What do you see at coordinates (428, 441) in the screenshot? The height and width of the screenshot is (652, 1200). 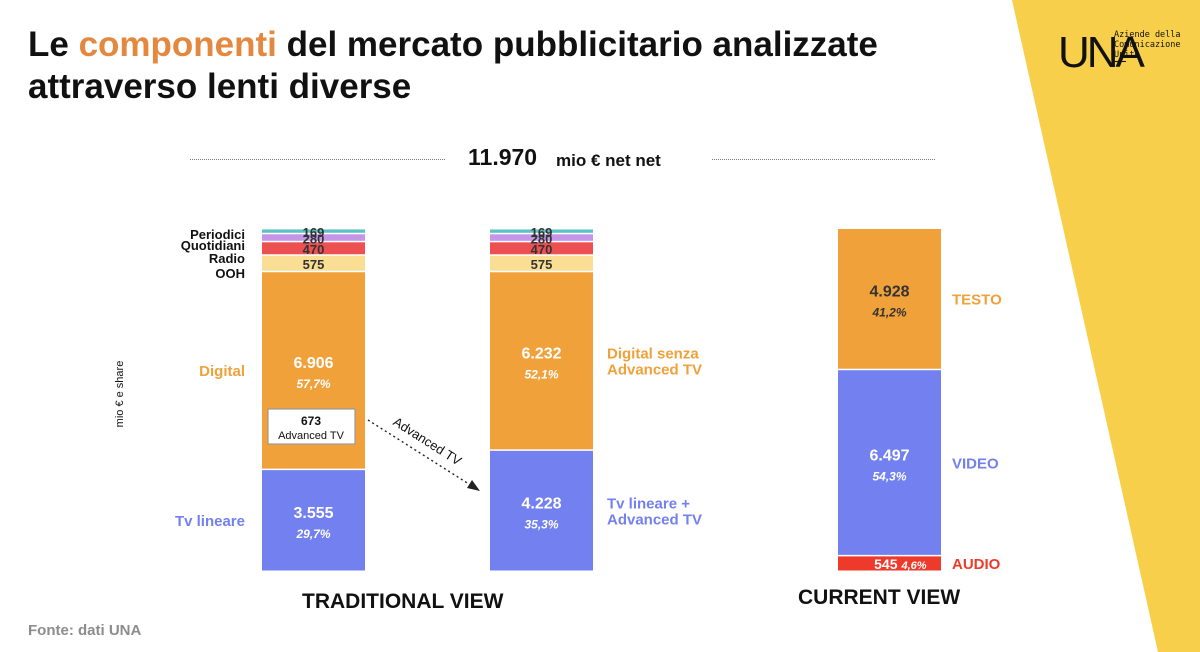 I see `advanced-tv-transfer-label: Advanced TV` at bounding box center [428, 441].